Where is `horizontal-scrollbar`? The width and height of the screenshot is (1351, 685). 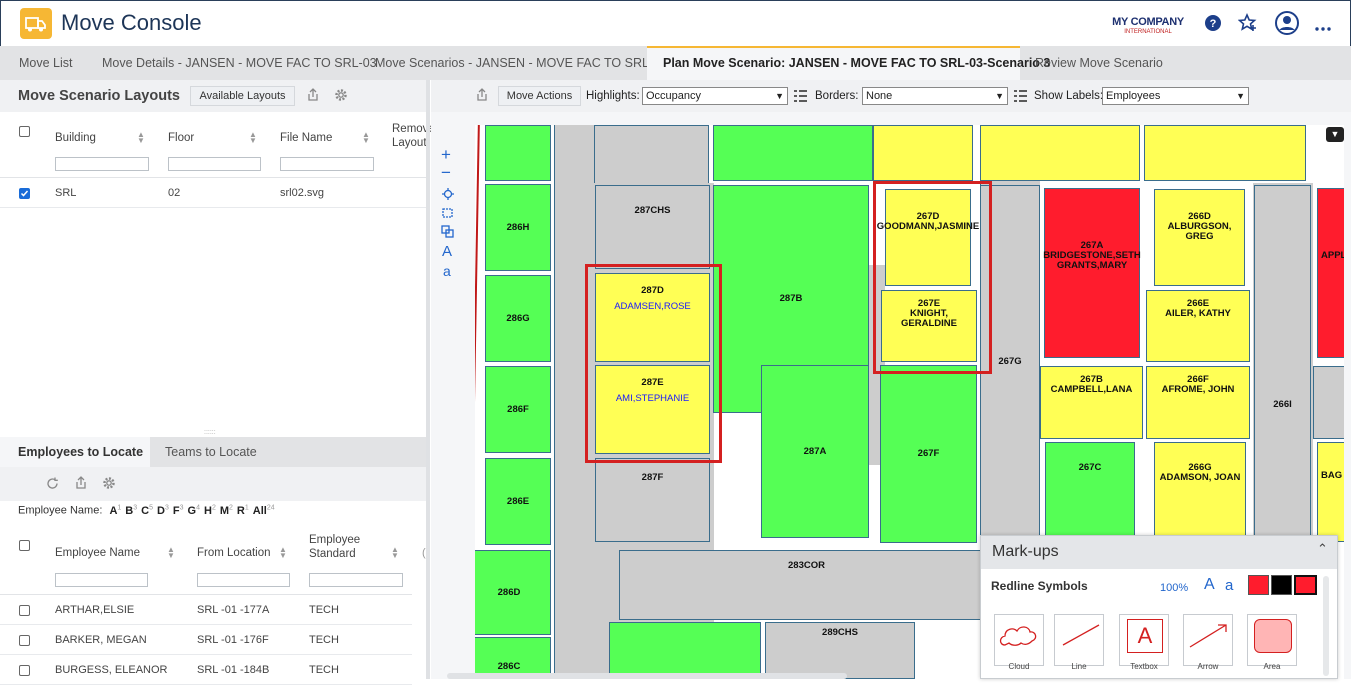 horizontal-scrollbar is located at coordinates (647, 676).